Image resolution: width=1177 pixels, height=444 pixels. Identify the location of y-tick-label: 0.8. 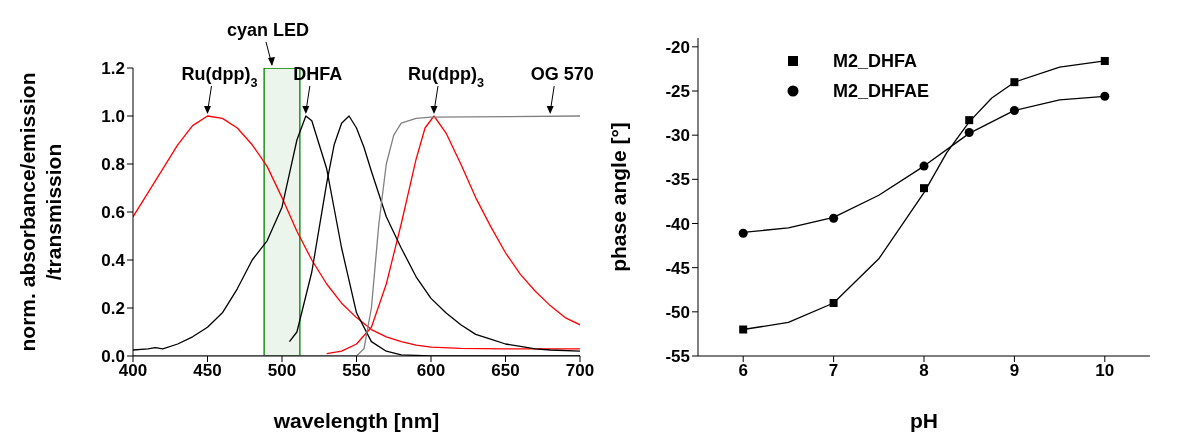
(113, 165).